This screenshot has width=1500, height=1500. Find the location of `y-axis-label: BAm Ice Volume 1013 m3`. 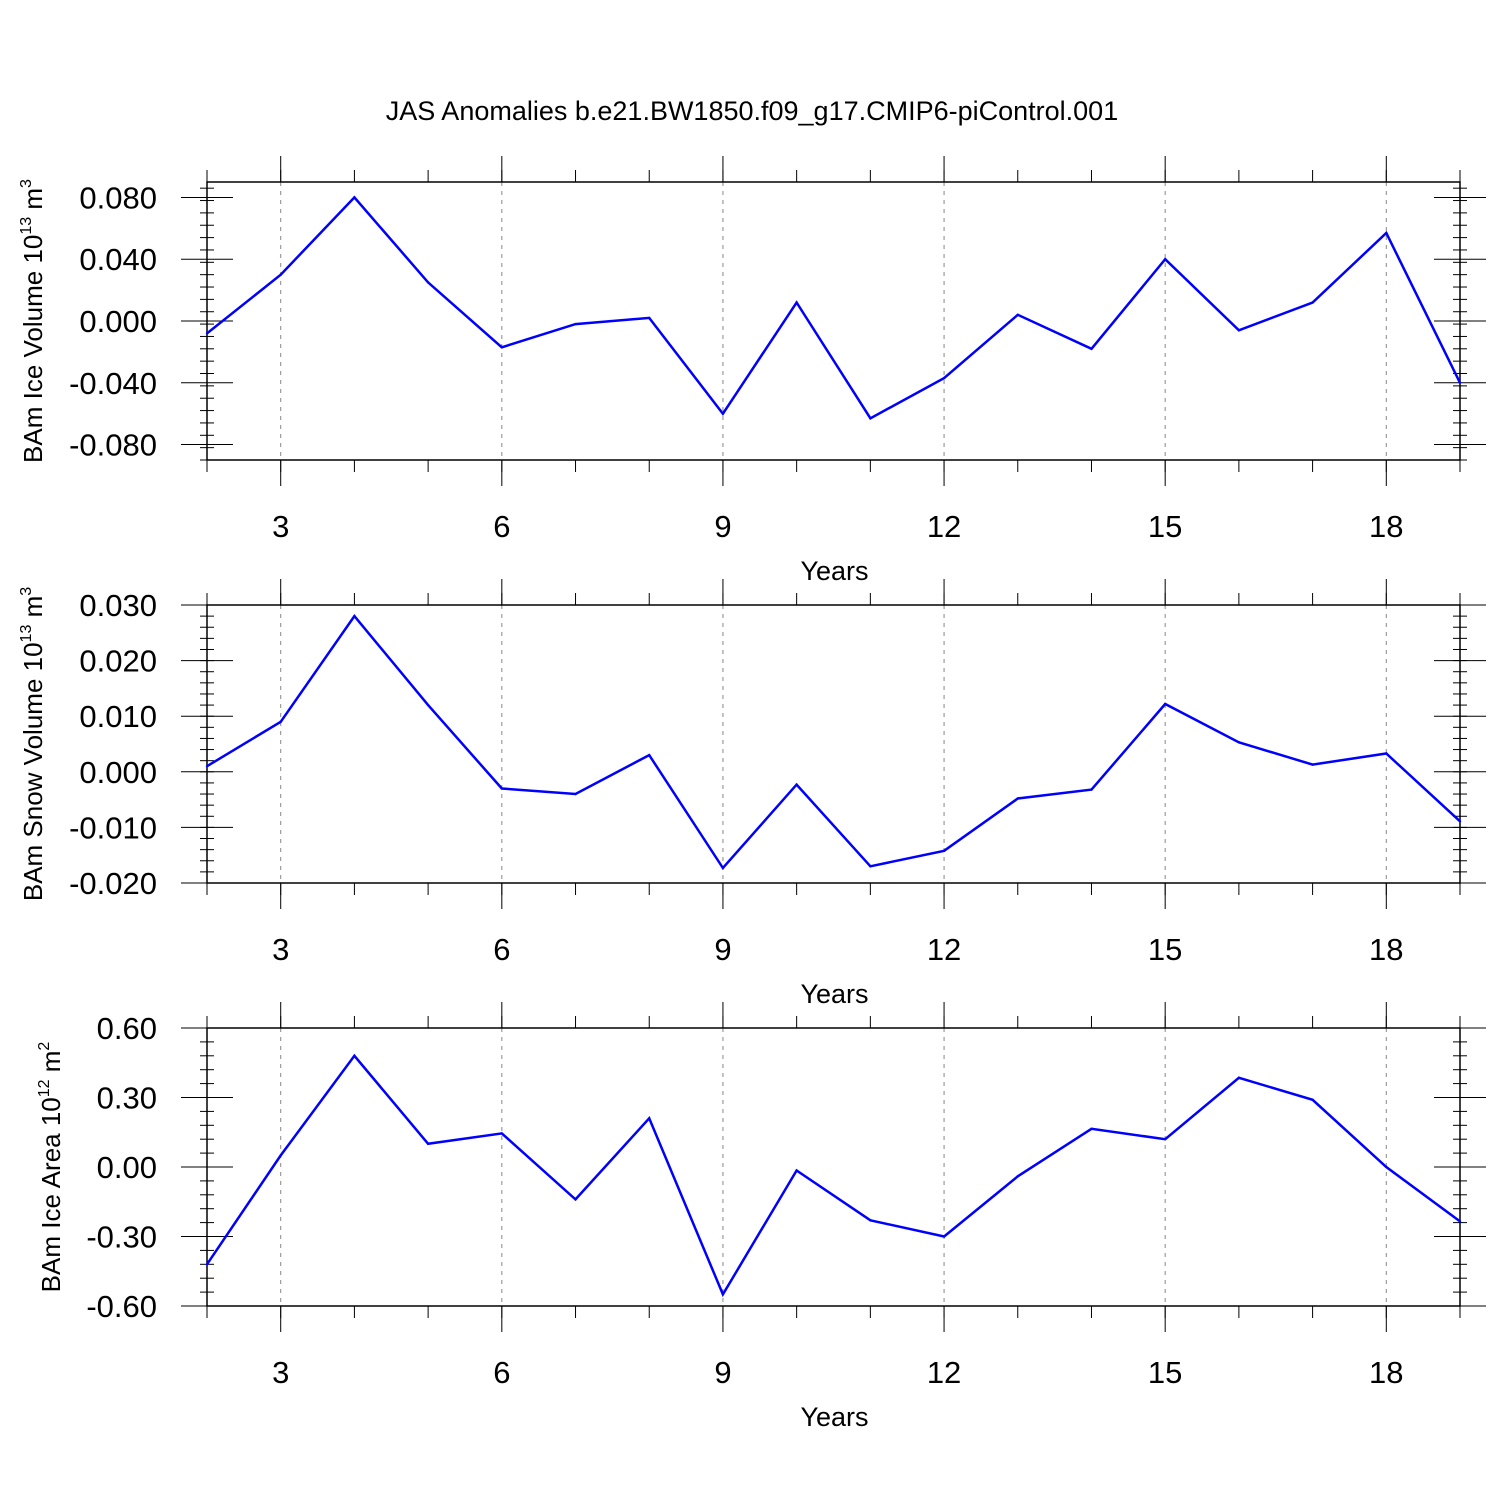

y-axis-label: BAm Ice Volume 1013 m3 is located at coordinates (33, 321).